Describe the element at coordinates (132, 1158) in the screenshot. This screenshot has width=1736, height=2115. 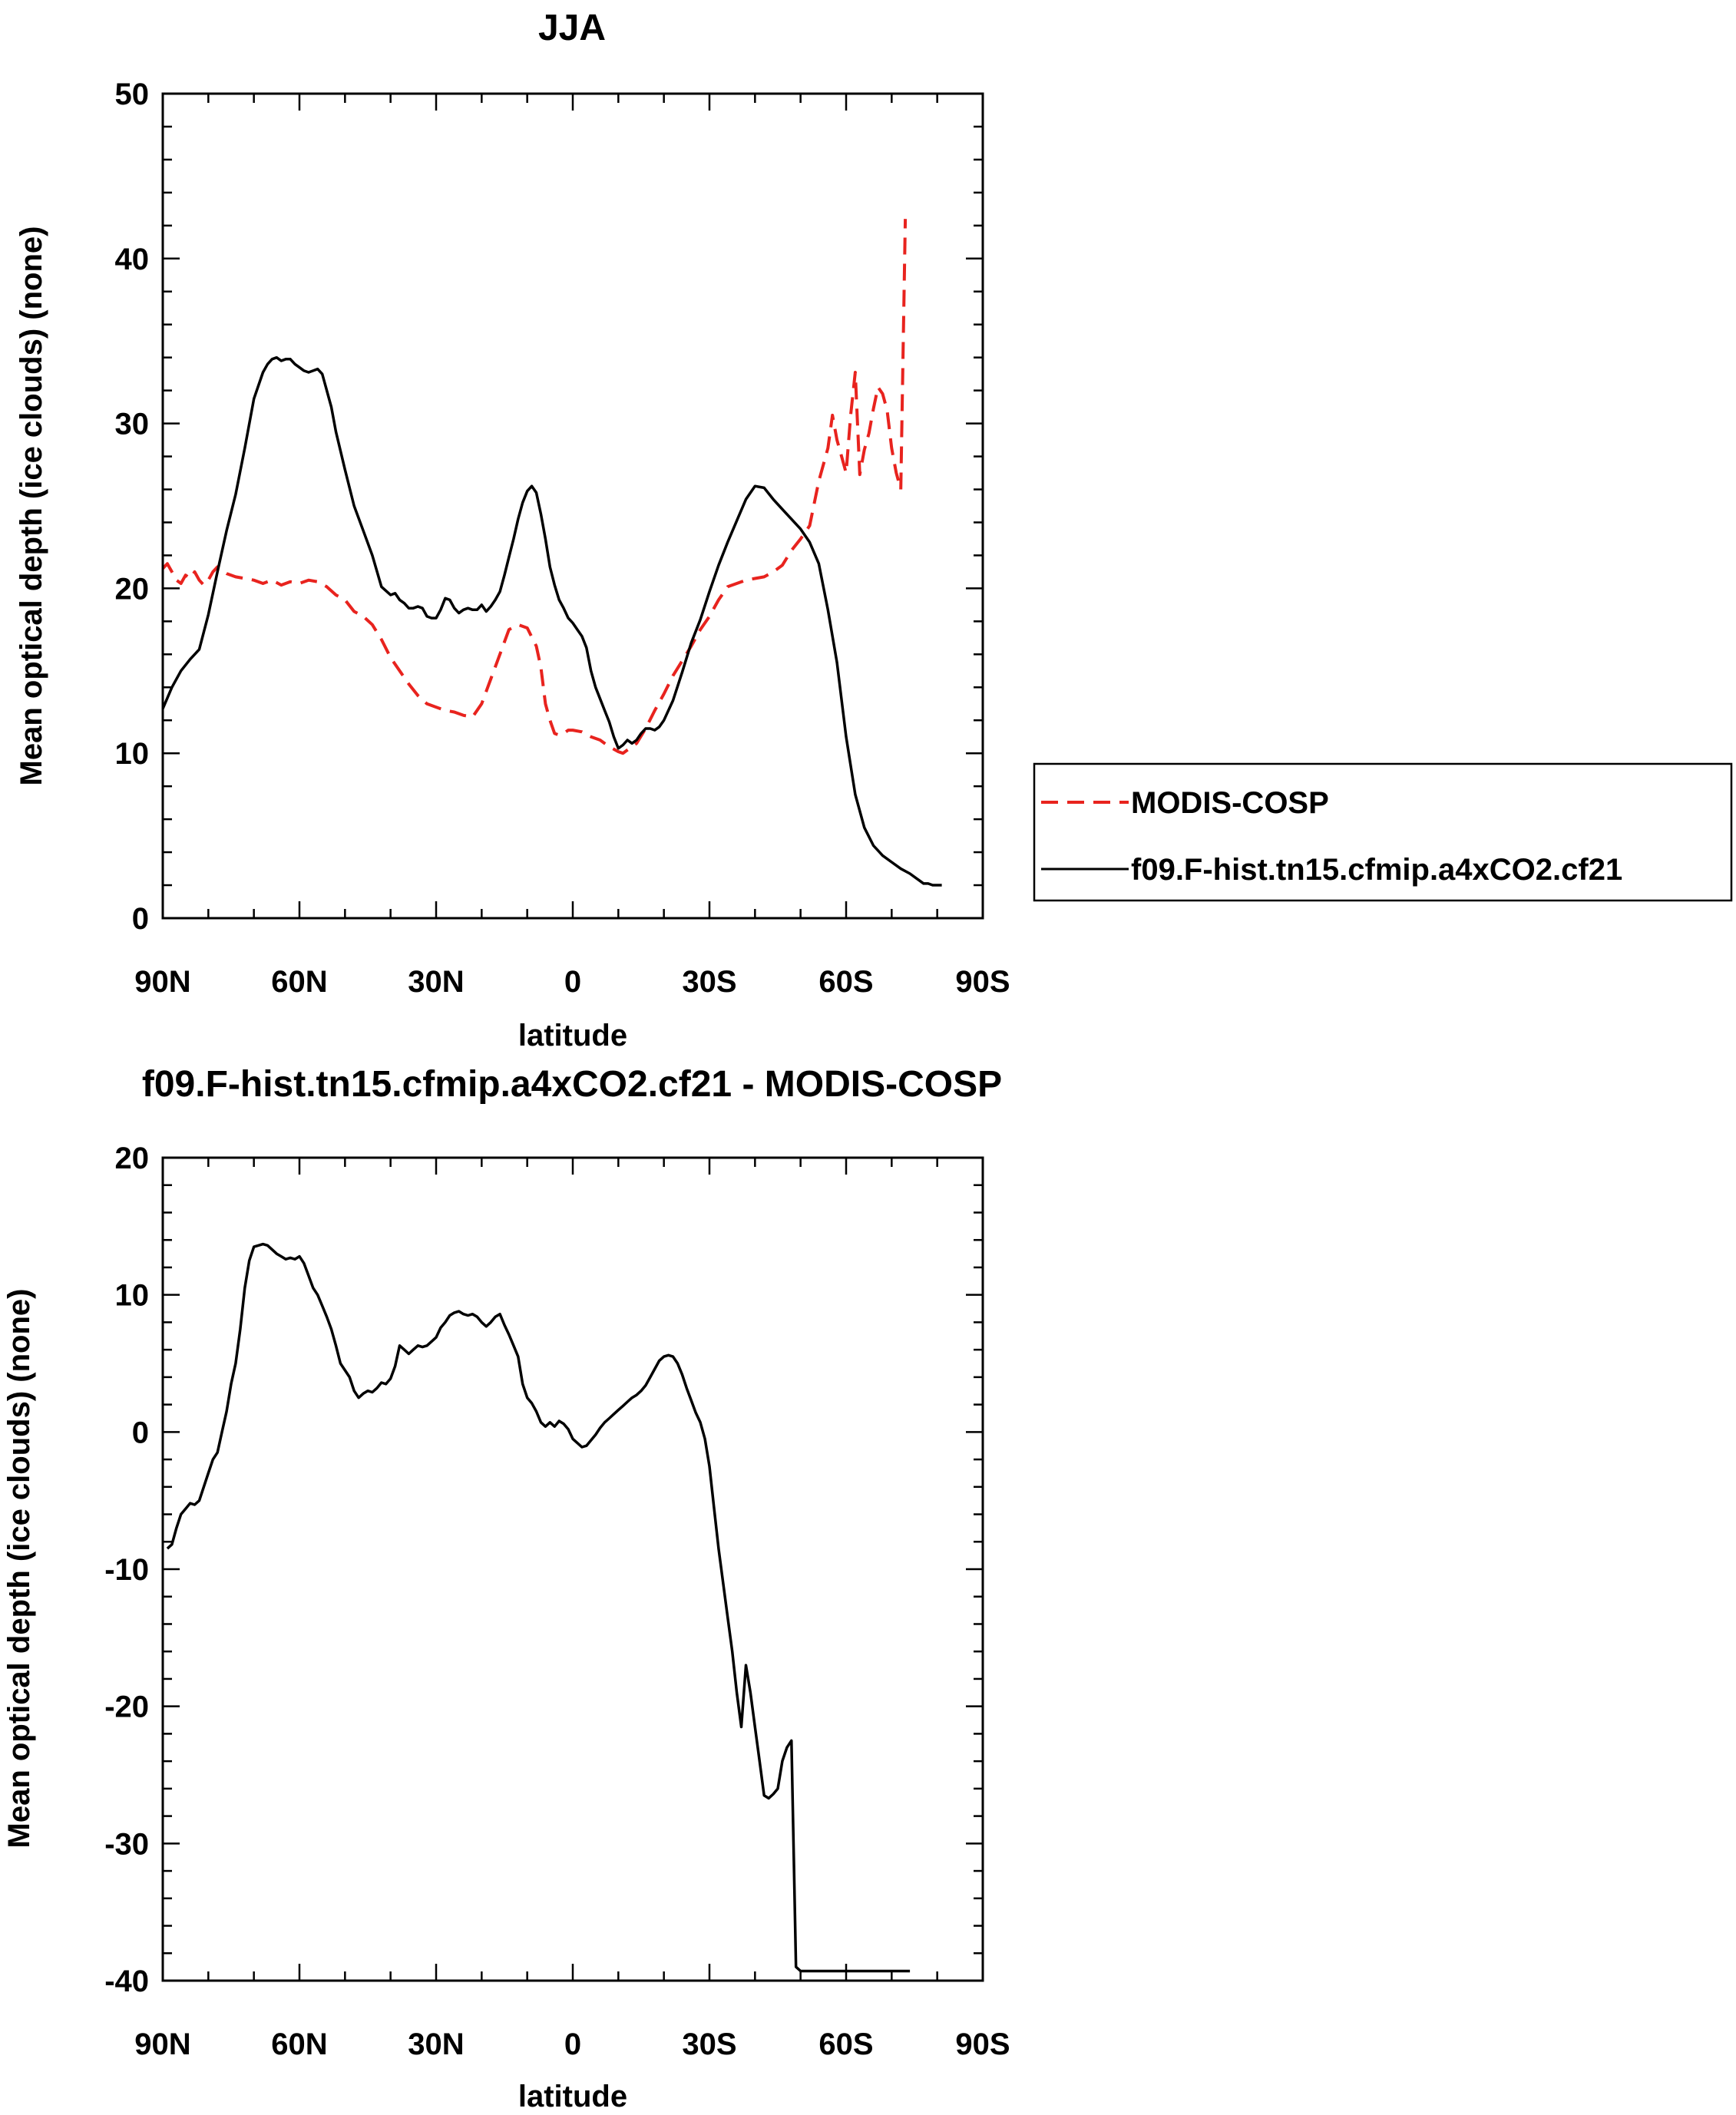
I see `bottom-y-tick-label-20: 20` at that location.